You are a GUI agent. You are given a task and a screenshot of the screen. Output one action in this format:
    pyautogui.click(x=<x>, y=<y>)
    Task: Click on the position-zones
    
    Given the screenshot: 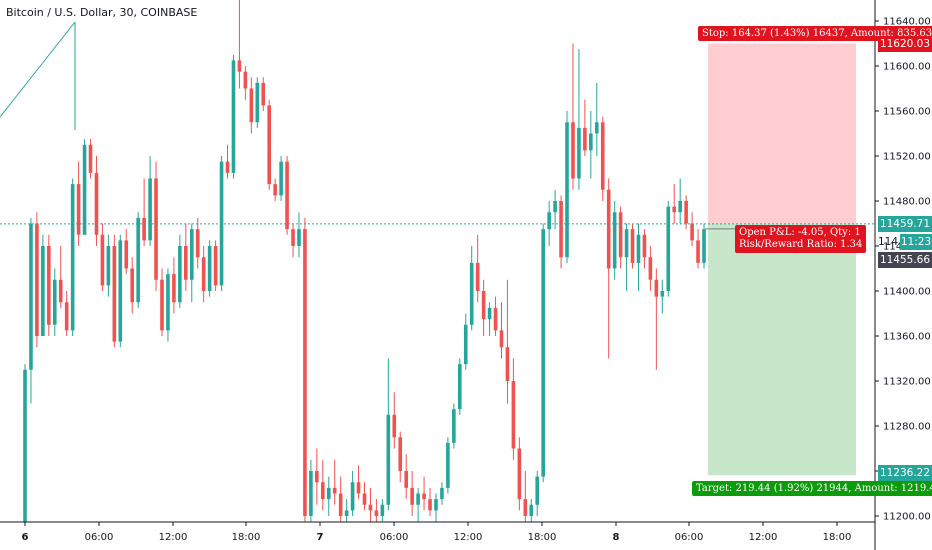 What is the action you would take?
    pyautogui.click(x=782, y=259)
    